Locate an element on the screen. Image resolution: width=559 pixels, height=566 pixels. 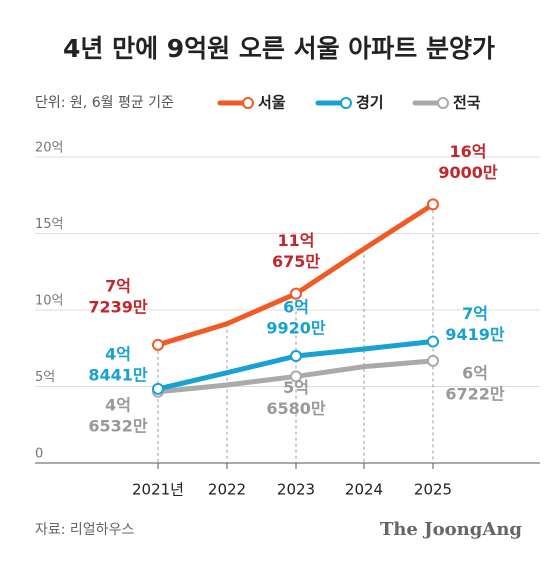
logo: The JoongAng is located at coordinates (451, 529).